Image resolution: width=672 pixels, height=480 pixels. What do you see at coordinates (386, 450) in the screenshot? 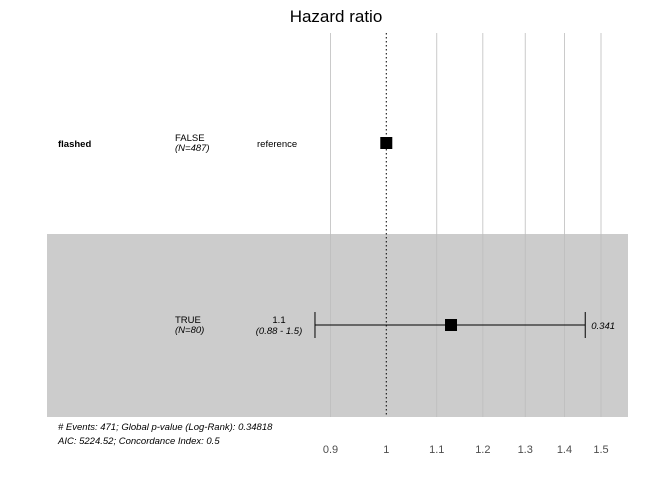
I see `x-tick-label: 1` at bounding box center [386, 450].